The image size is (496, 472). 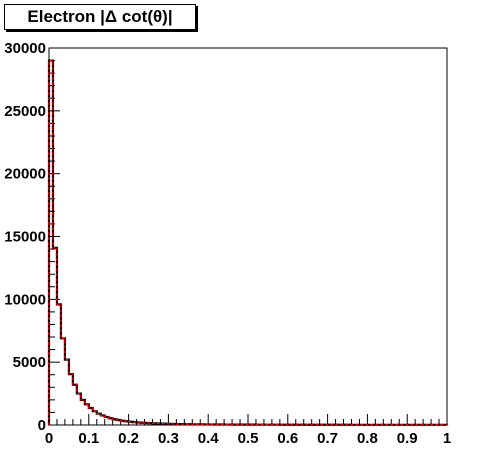 I want to click on y-tick-label: 15000, so click(x=25, y=237).